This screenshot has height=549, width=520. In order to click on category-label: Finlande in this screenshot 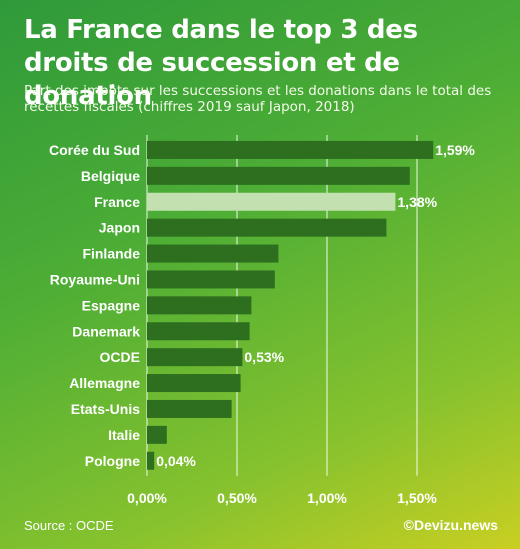, I will do `click(111, 254)`.